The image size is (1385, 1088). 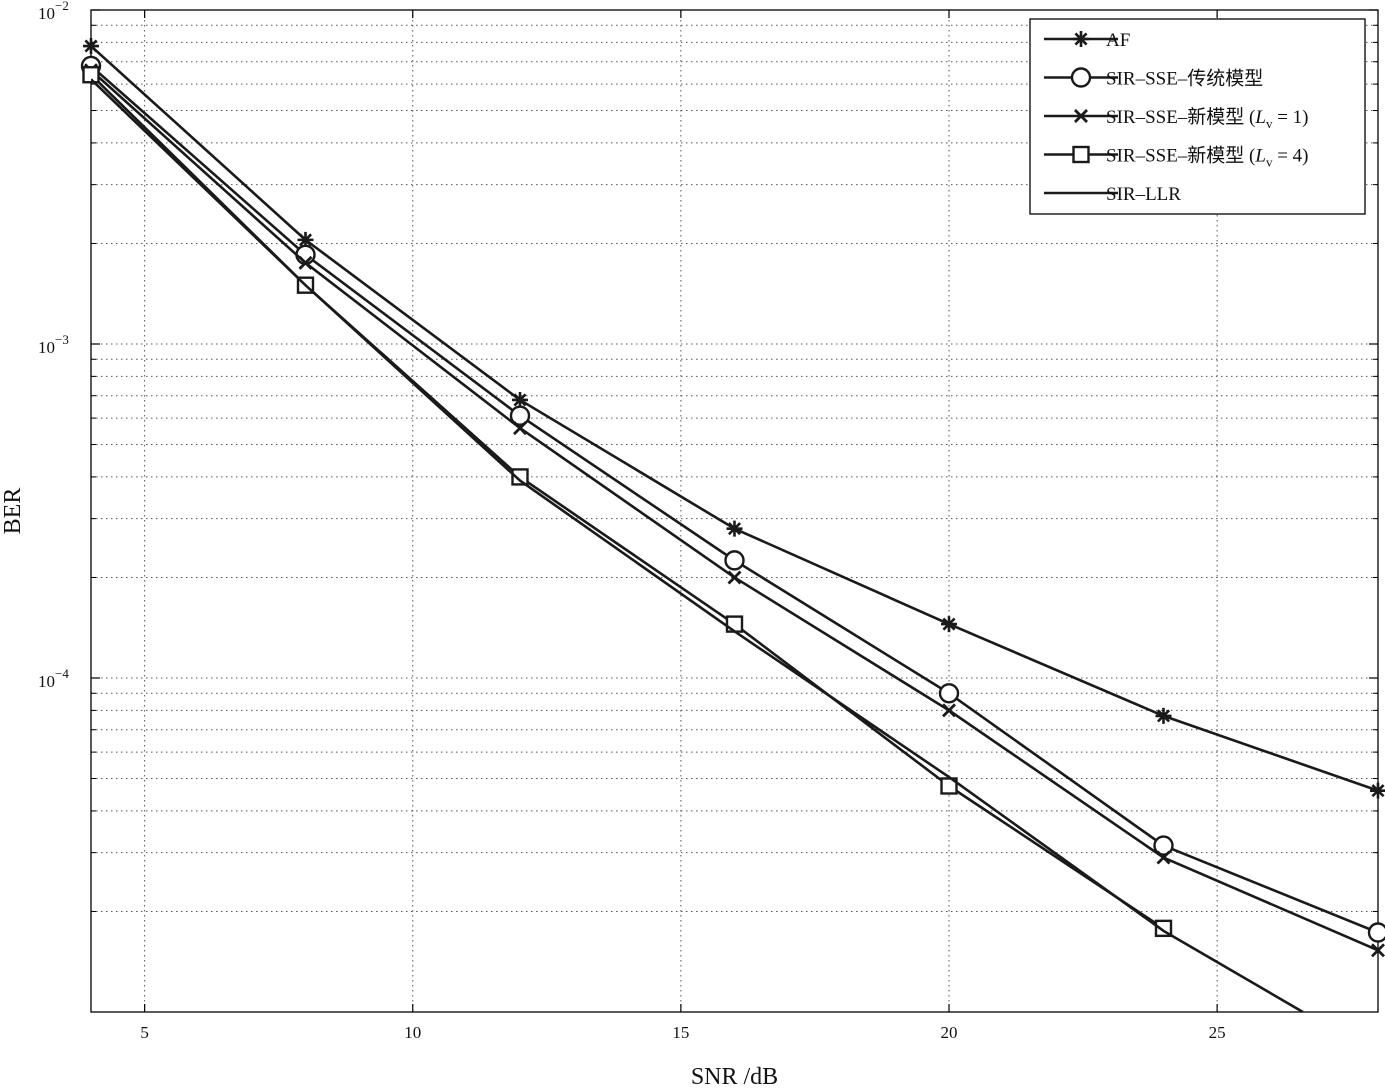 What do you see at coordinates (949, 1032) in the screenshot?
I see `x-tick-label: 20` at bounding box center [949, 1032].